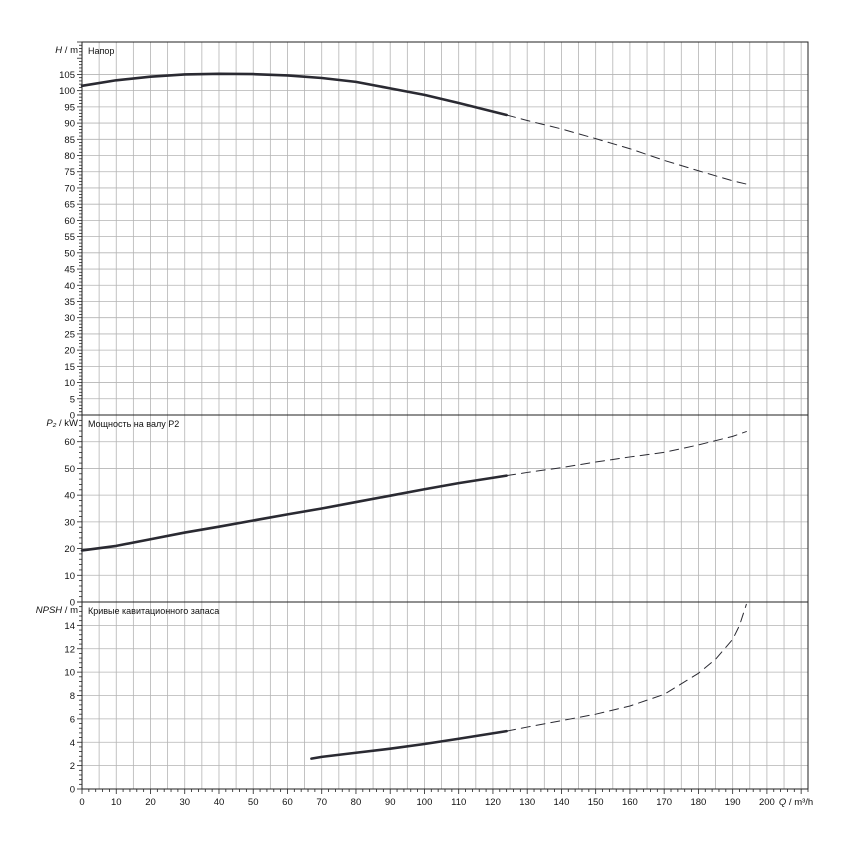 The image size is (850, 850). I want to click on x-axis-label: Q / m³/h, so click(796, 802).